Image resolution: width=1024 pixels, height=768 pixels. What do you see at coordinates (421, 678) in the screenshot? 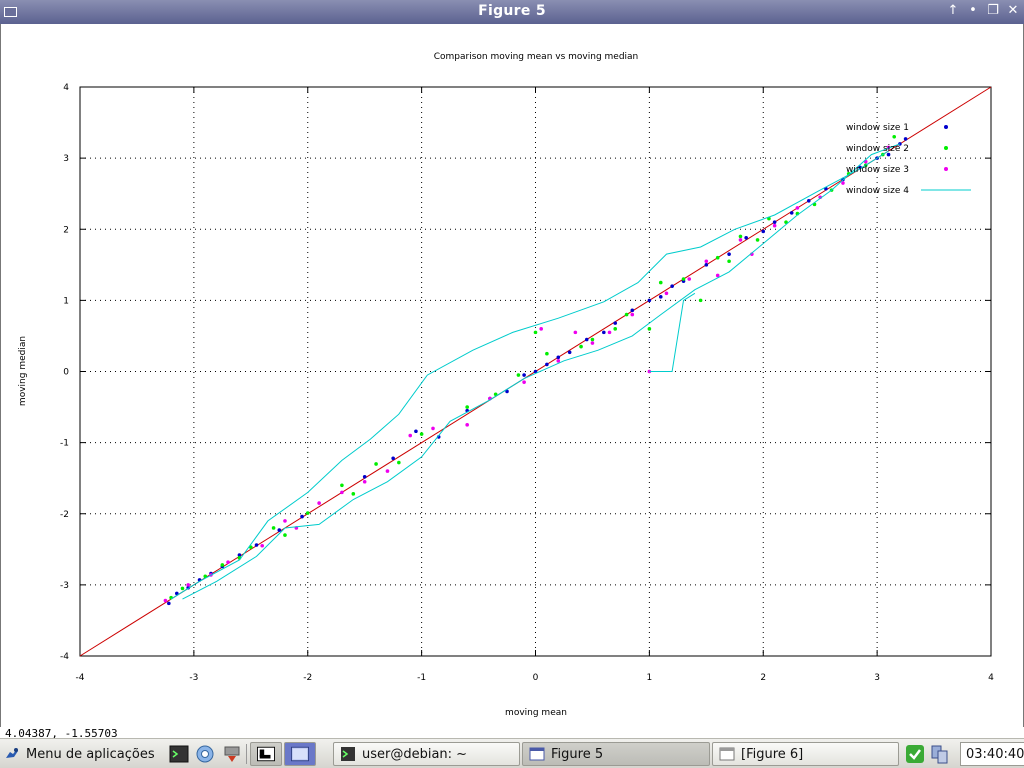
I see `x-tick-label: -1` at bounding box center [421, 678].